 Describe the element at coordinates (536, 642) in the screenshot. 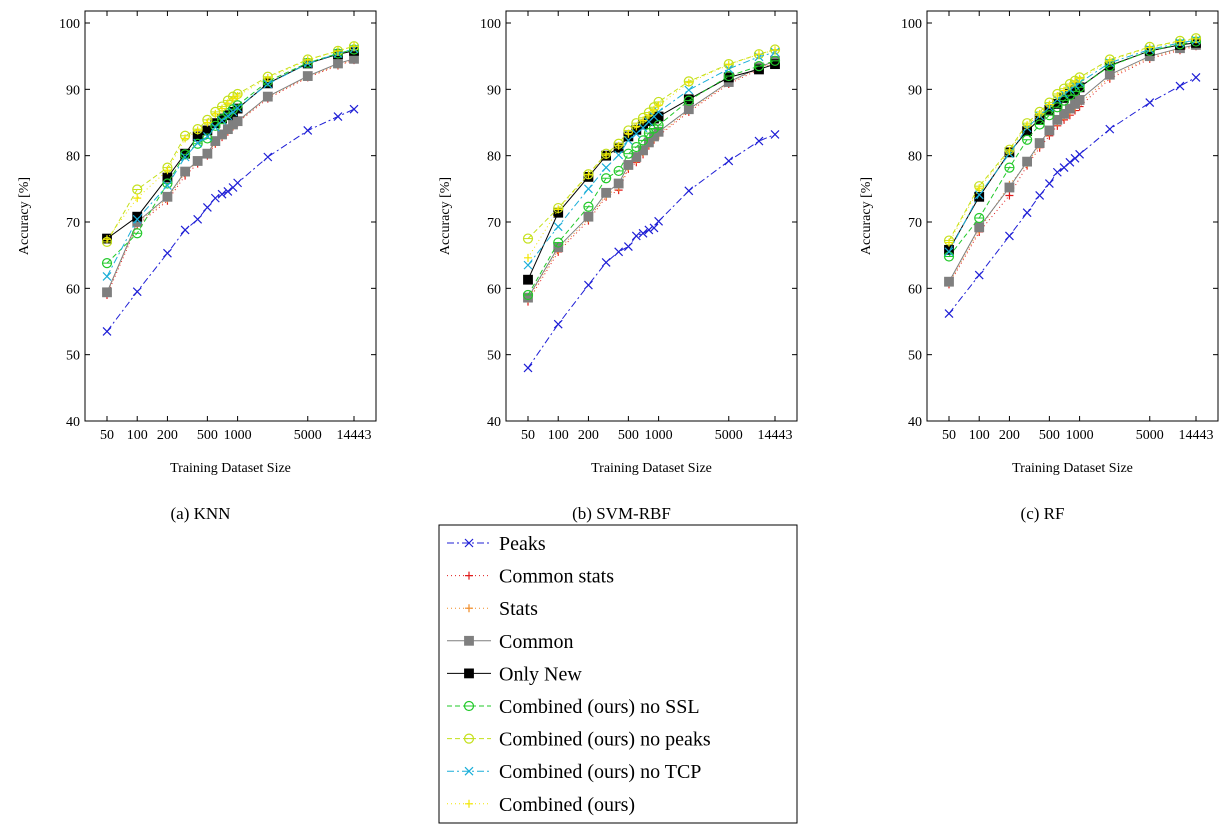

I see `legend-label: Common` at that location.